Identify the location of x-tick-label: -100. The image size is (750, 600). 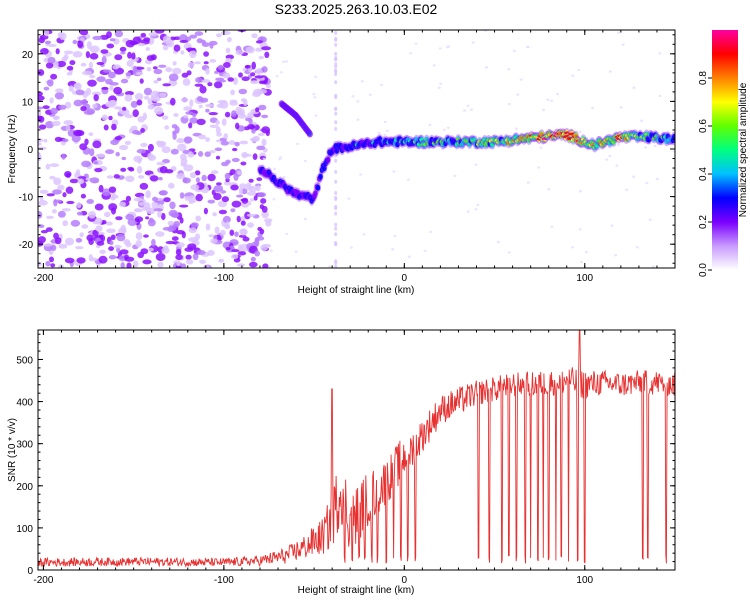
(224, 580).